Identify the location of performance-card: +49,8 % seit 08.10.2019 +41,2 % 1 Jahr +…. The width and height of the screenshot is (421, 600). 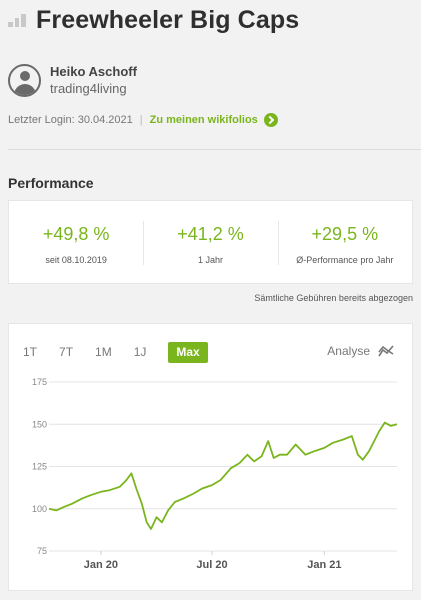
(210, 242).